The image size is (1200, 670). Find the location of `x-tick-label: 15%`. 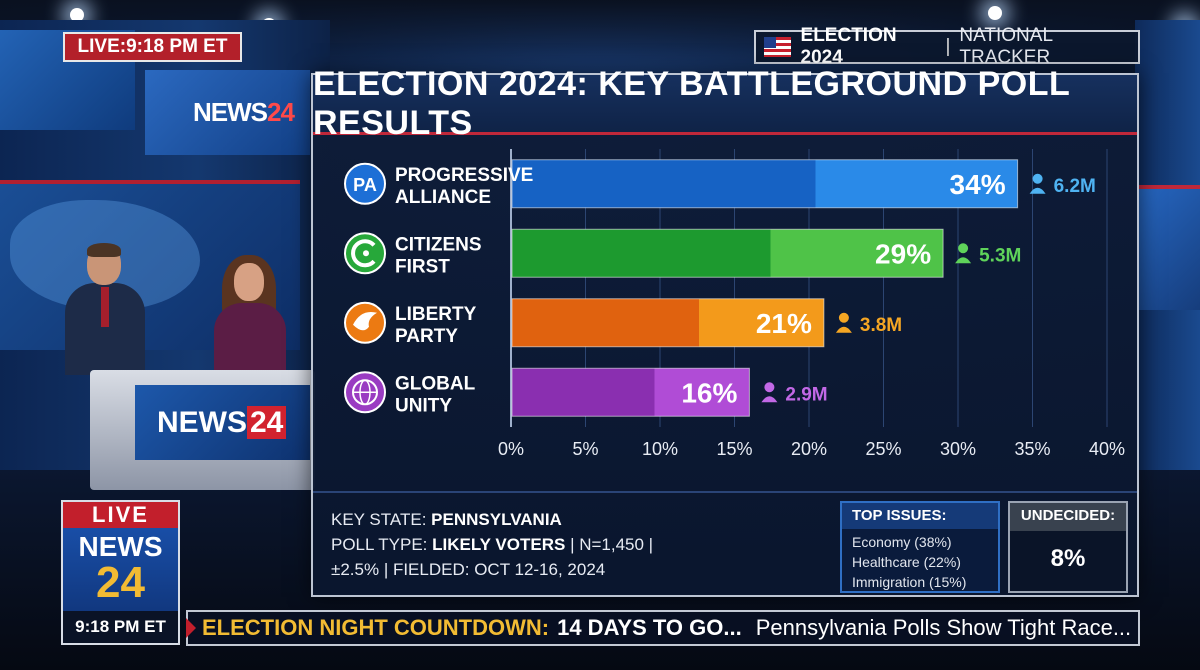

x-tick-label: 15% is located at coordinates (734, 449).